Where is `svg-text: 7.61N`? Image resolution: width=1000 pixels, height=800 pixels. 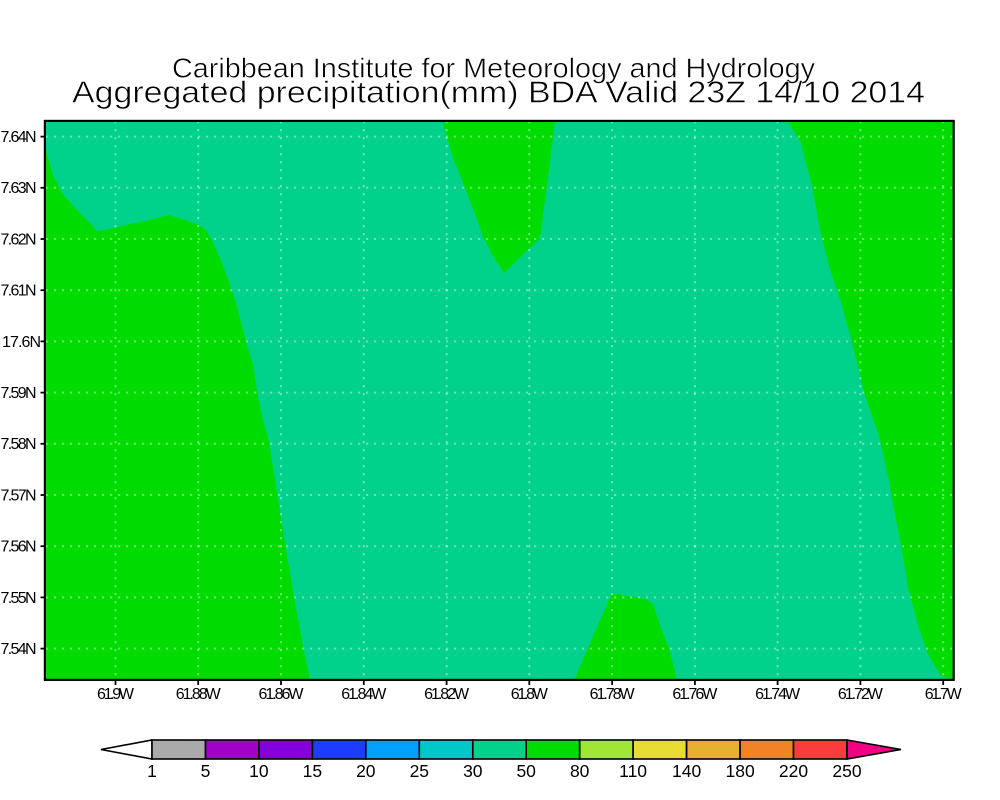 svg-text: 7.61N is located at coordinates (19, 291).